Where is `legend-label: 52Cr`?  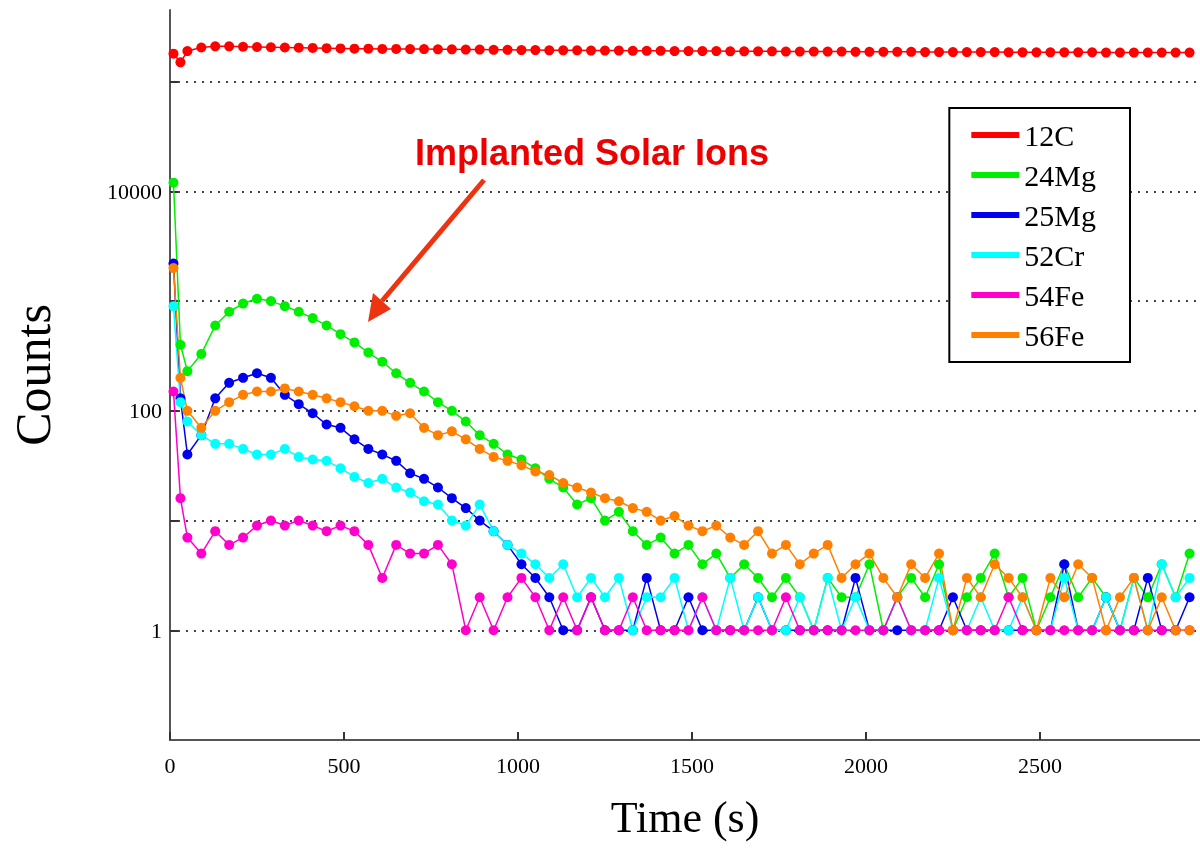
legend-label: 52Cr is located at coordinates (1054, 255).